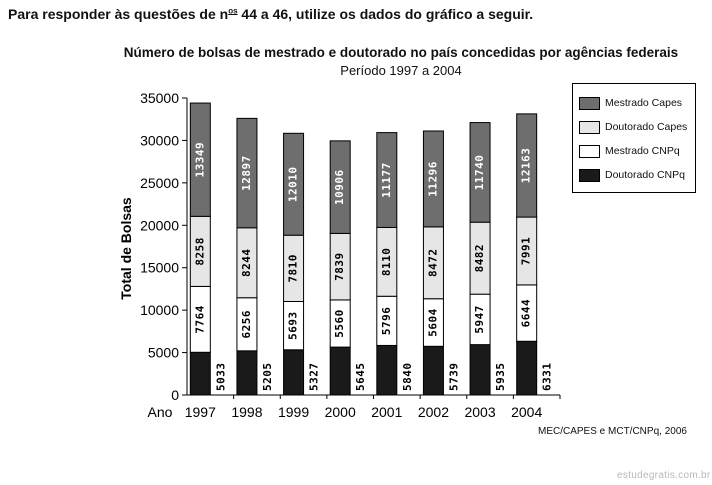 The image size is (712, 485). I want to click on y-tick-label: 0, so click(175, 395).